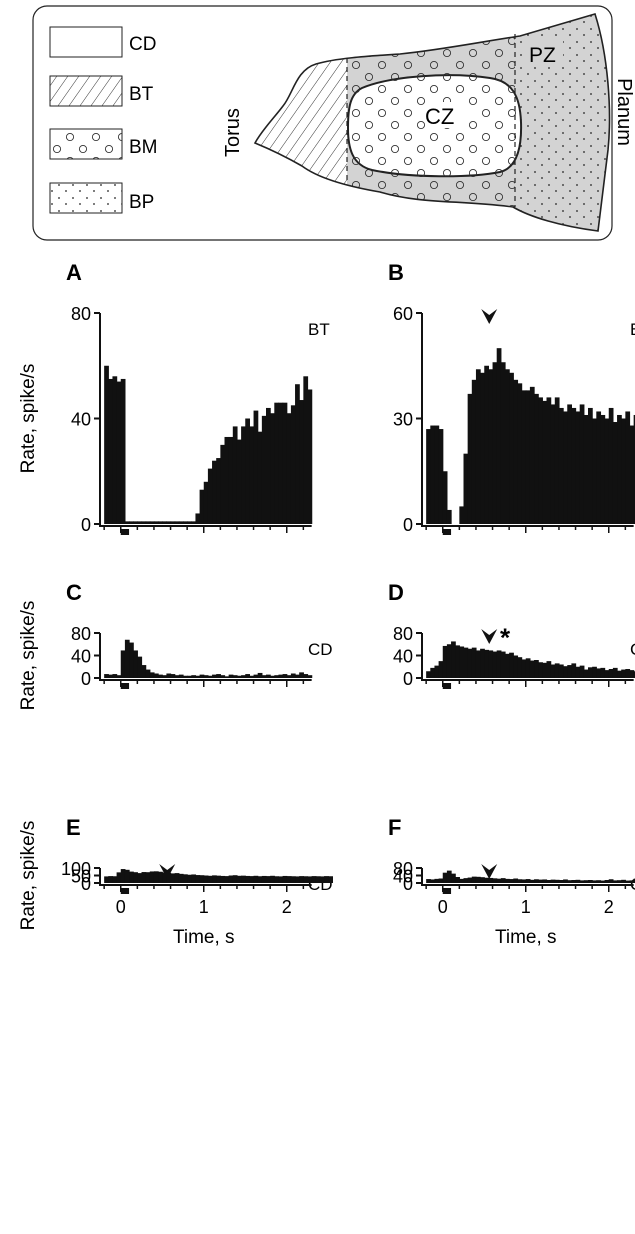 The width and height of the screenshot is (635, 1234). What do you see at coordinates (141, 94) in the screenshot?
I see `legend-label-bt: BT` at bounding box center [141, 94].